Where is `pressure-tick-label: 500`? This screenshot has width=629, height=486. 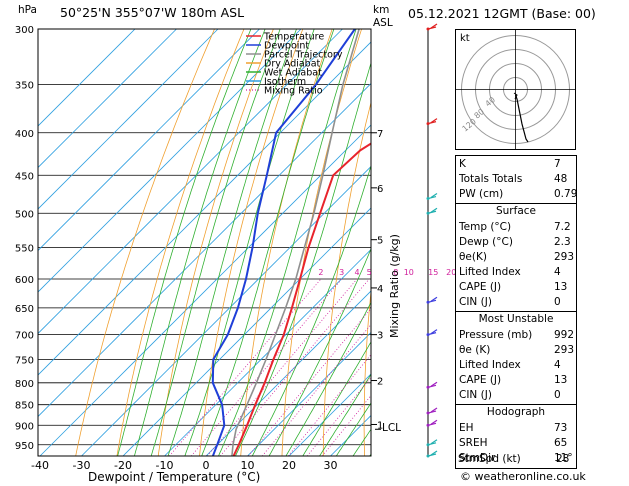 pressure-tick-label: 500 is located at coordinates (24, 214).